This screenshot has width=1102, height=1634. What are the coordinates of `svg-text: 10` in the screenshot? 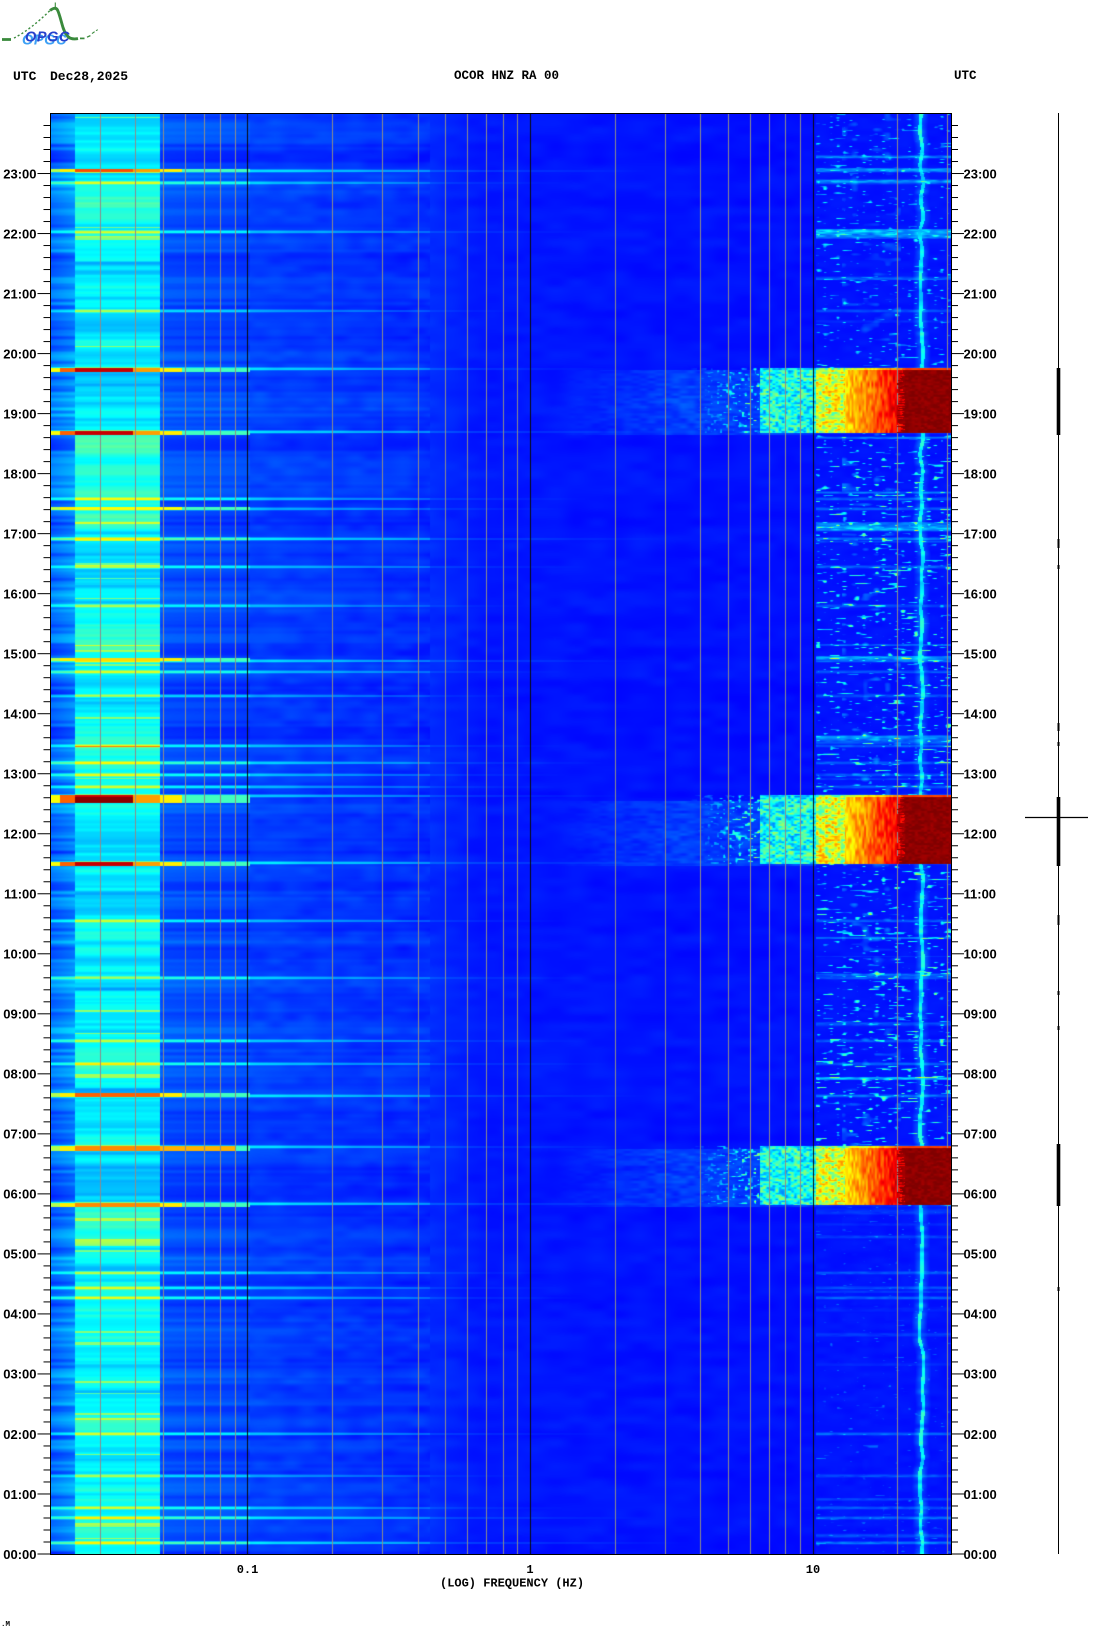 It's located at (813, 1570).